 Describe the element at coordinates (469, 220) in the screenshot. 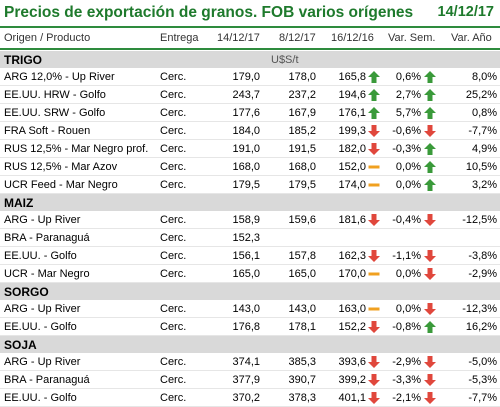

I see `yearly-change-cell: -12,5%` at that location.